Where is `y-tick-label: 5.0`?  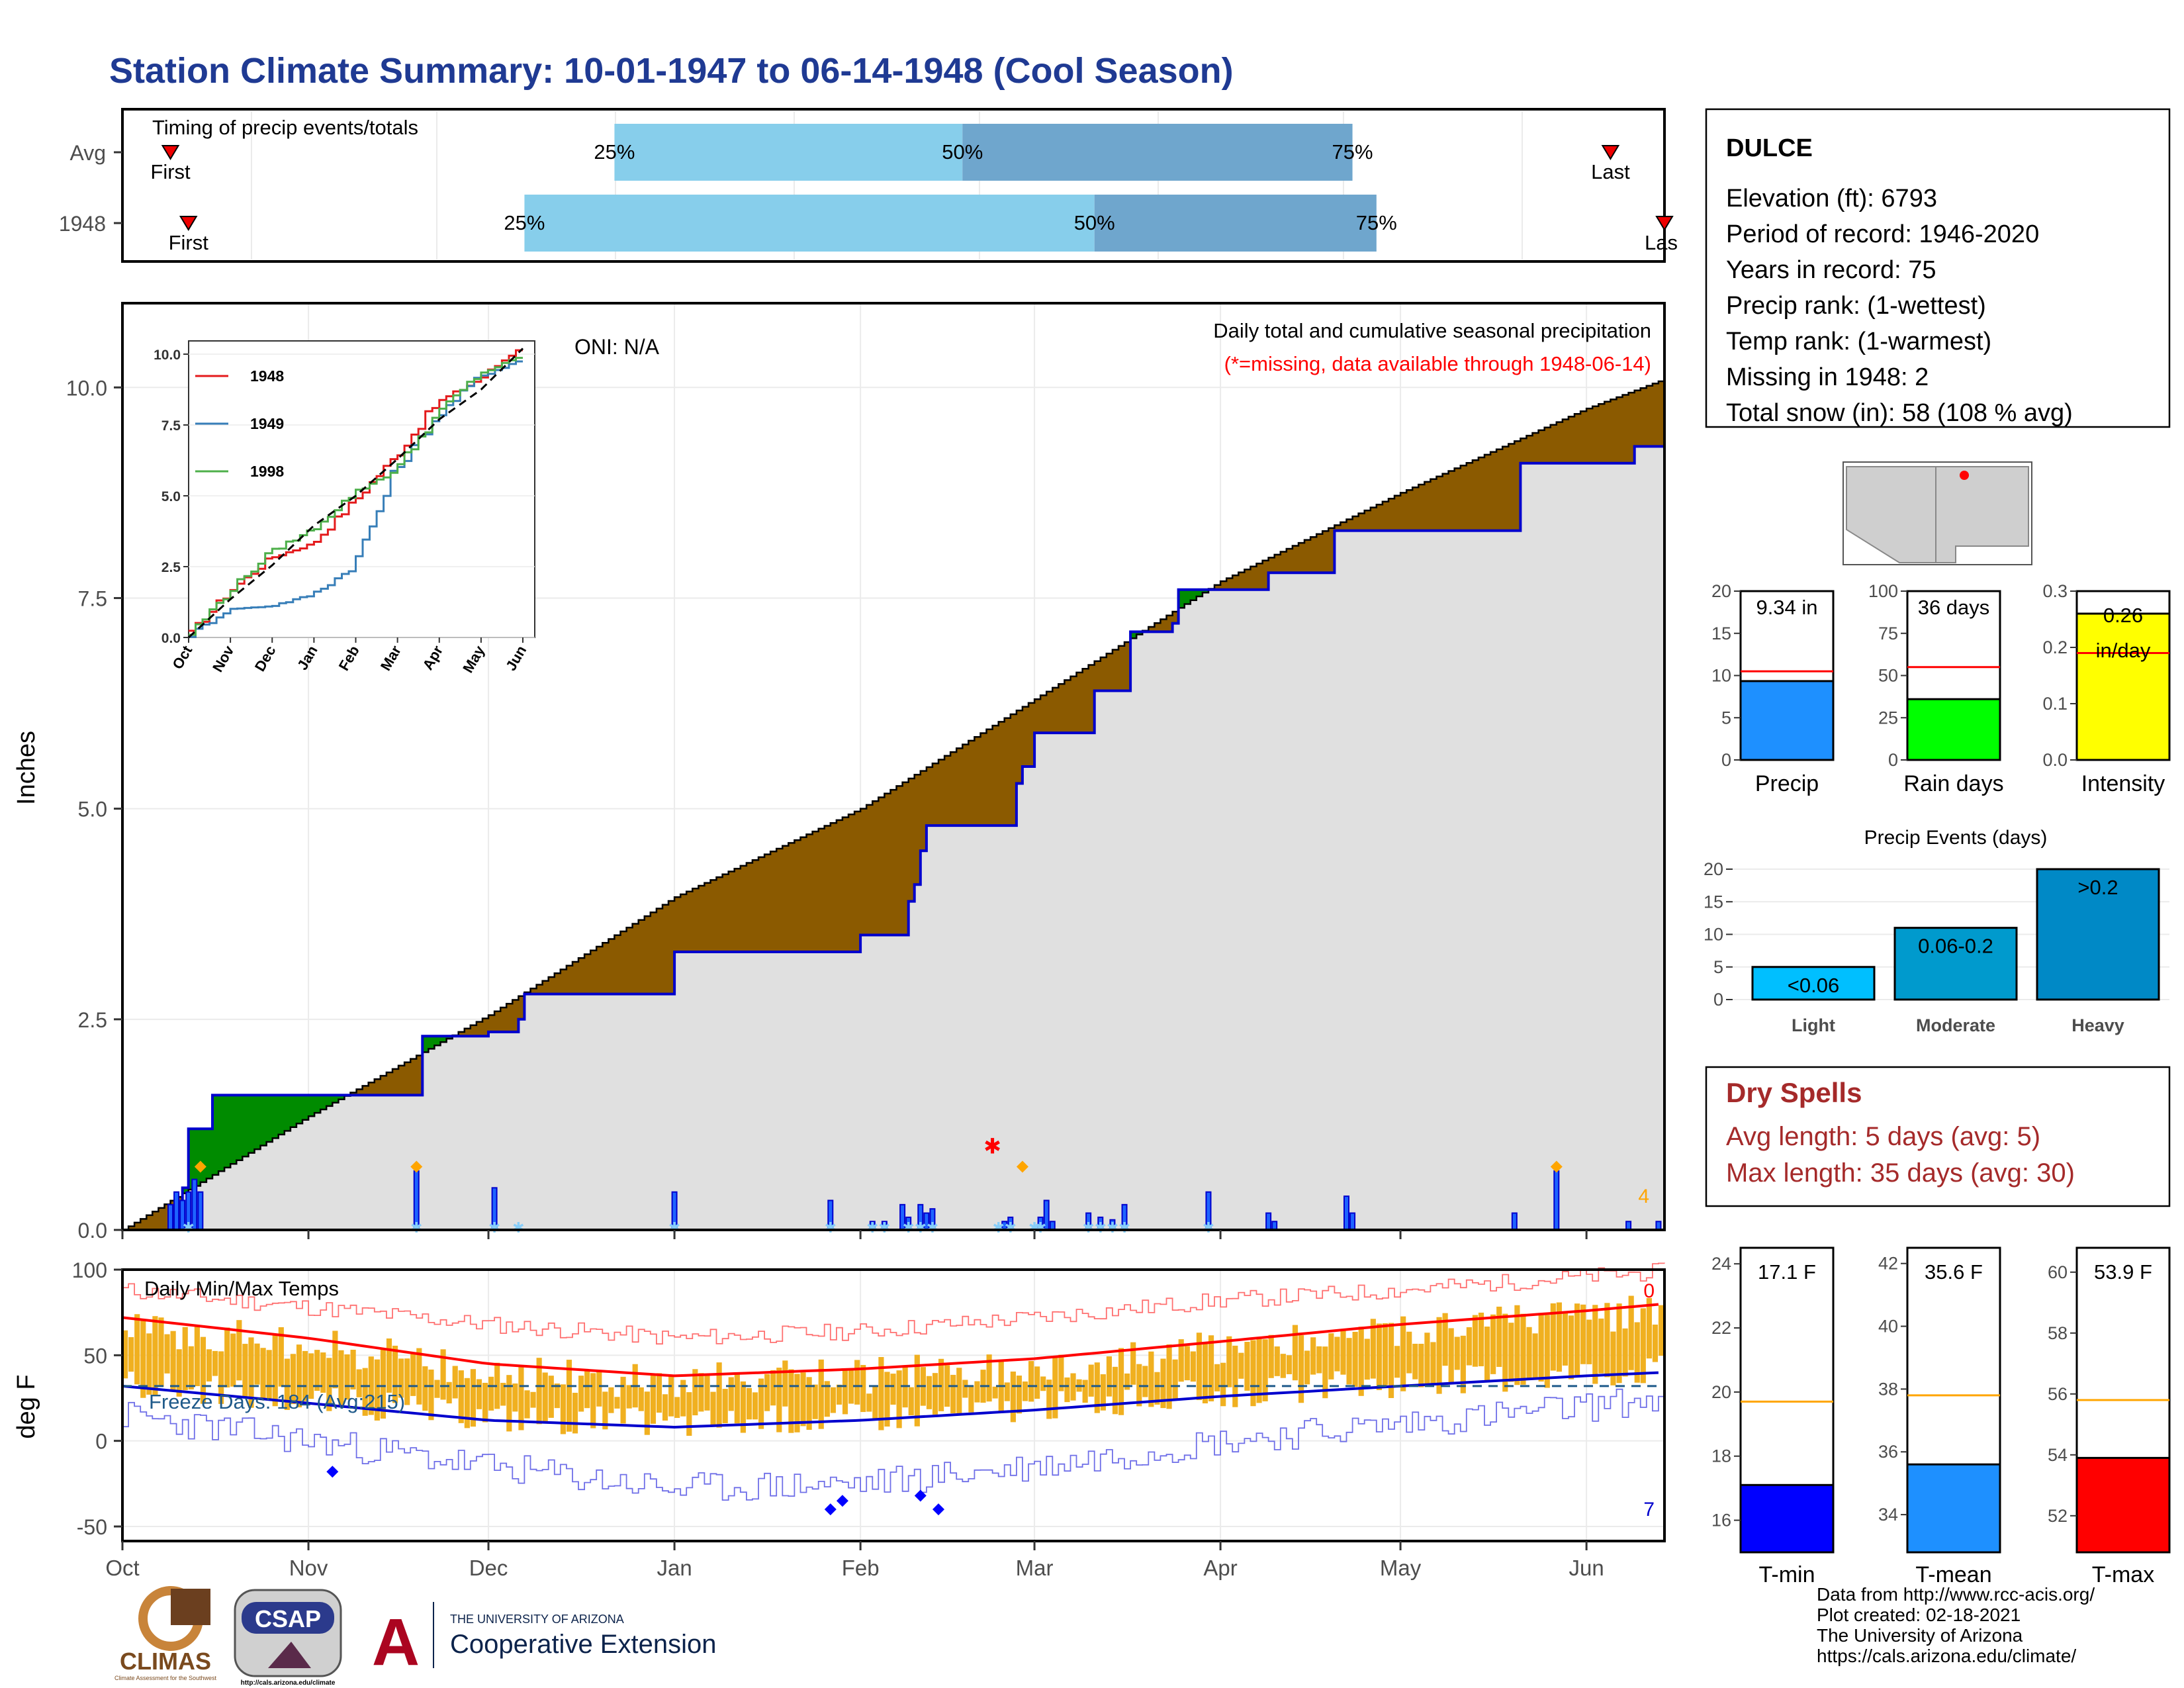
y-tick-label: 5.0 is located at coordinates (92, 809).